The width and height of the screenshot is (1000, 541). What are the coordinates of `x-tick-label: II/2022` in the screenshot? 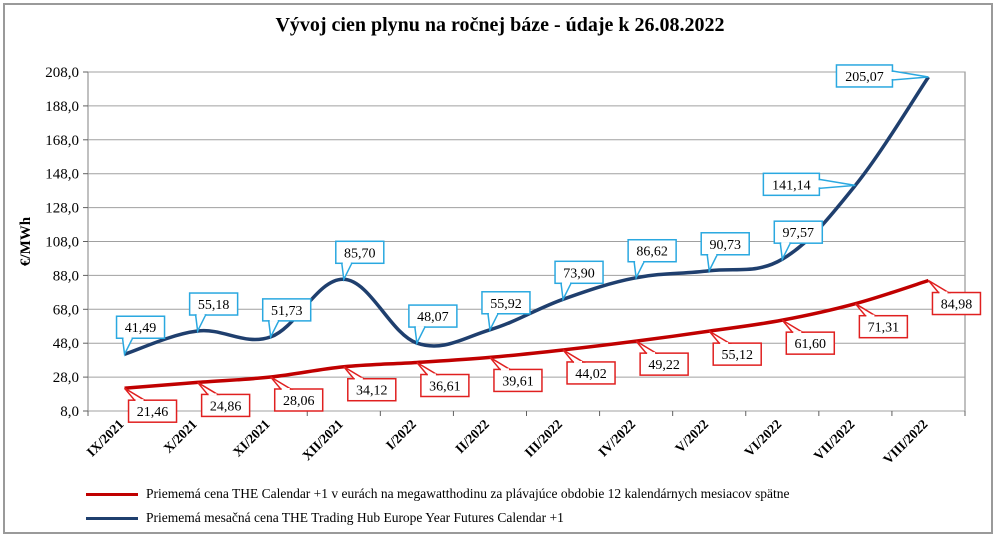 It's located at (472, 436).